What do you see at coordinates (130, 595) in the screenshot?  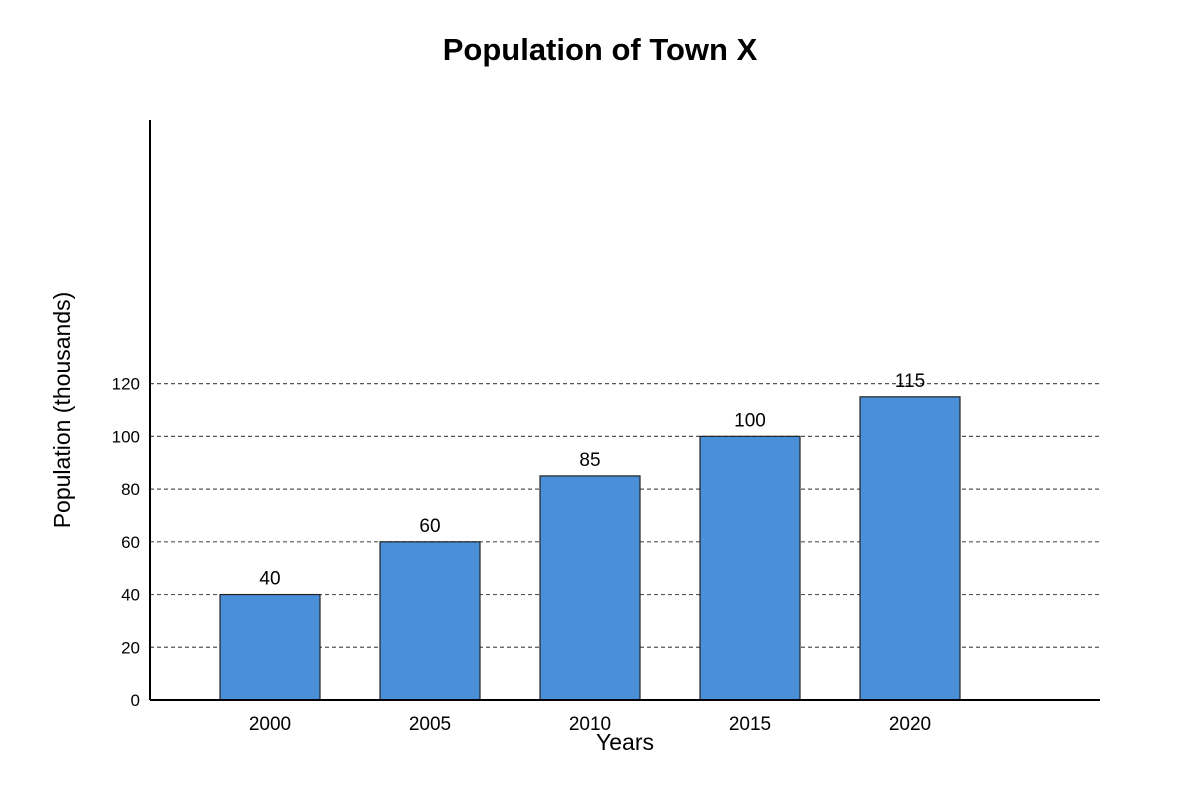 I see `y-tick-label: 40` at bounding box center [130, 595].